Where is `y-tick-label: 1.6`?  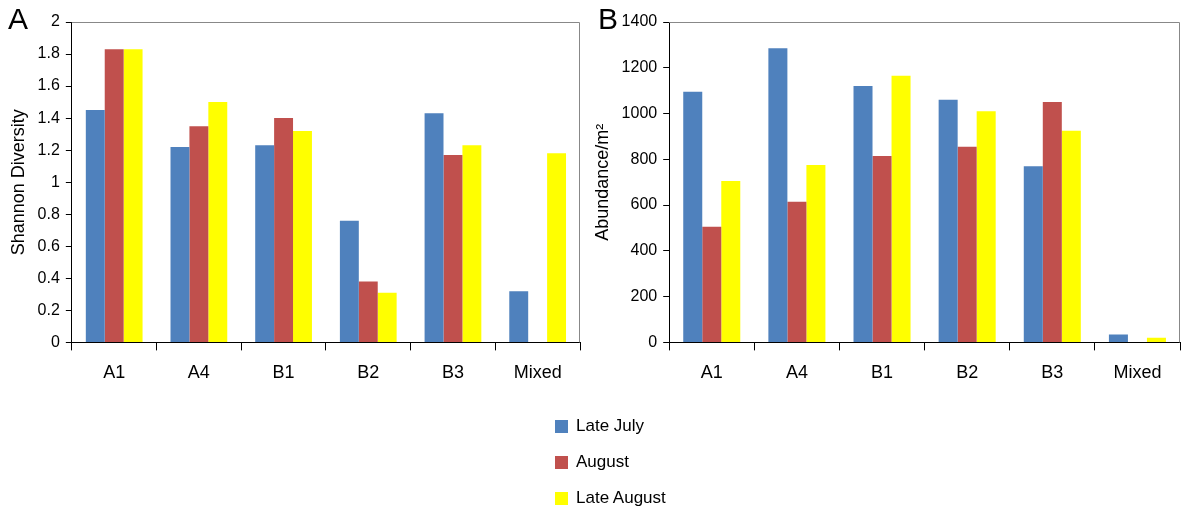 y-tick-label: 1.6 is located at coordinates (48, 85).